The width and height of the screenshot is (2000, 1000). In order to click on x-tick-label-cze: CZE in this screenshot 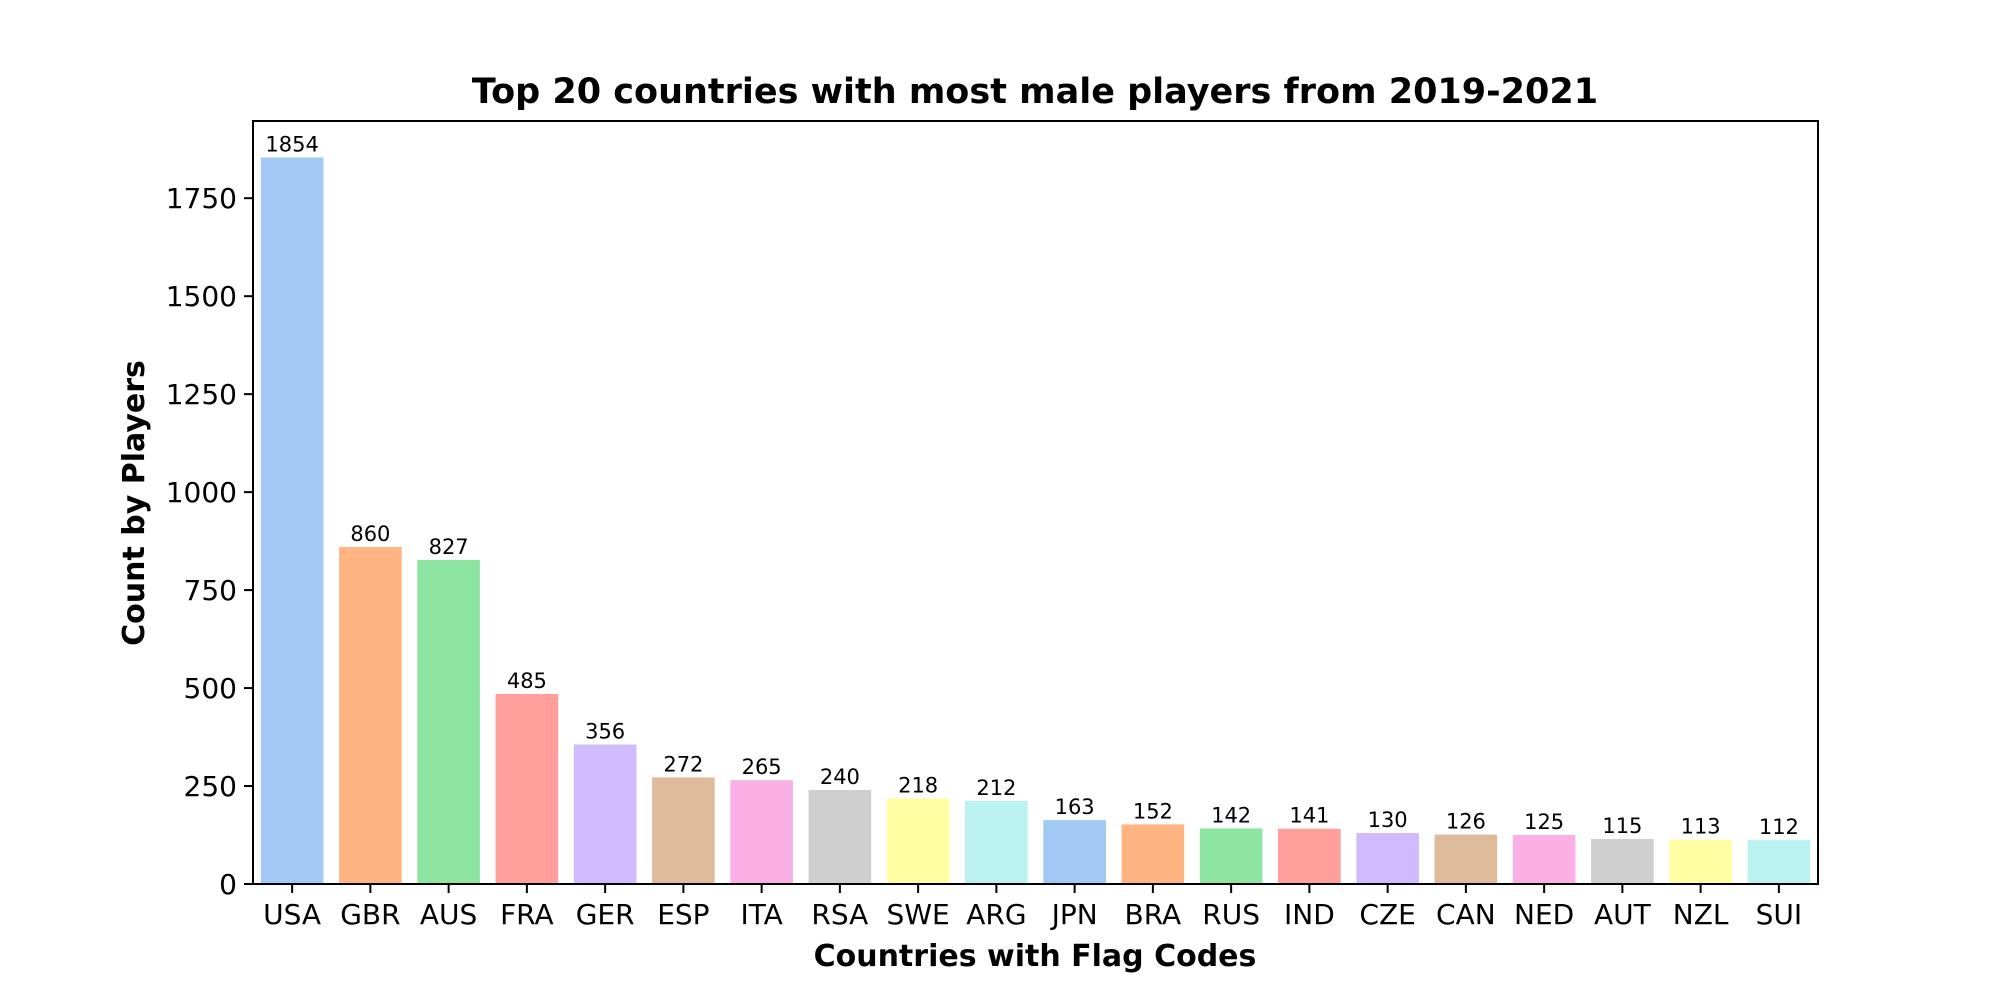, I will do `click(1387, 914)`.